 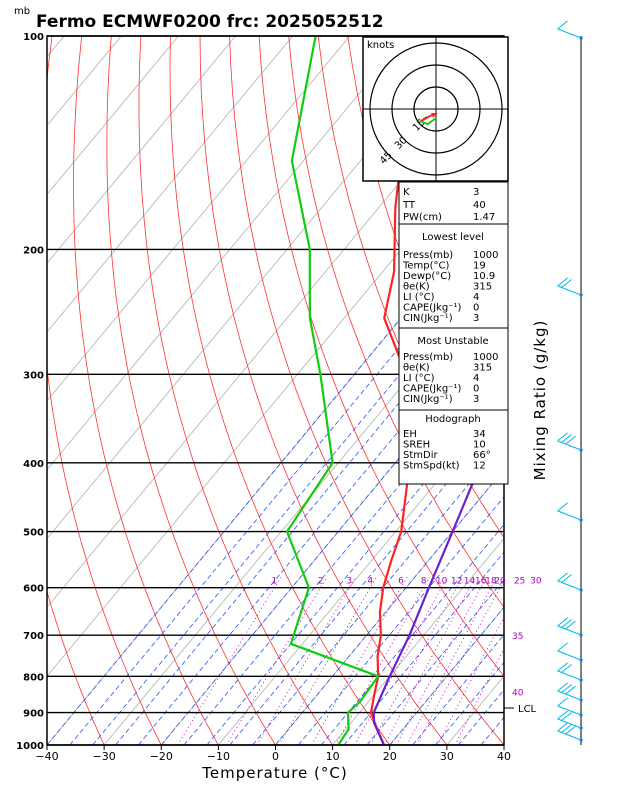 What do you see at coordinates (274, 582) in the screenshot?
I see `mixing-ratio-label: 1` at bounding box center [274, 582].